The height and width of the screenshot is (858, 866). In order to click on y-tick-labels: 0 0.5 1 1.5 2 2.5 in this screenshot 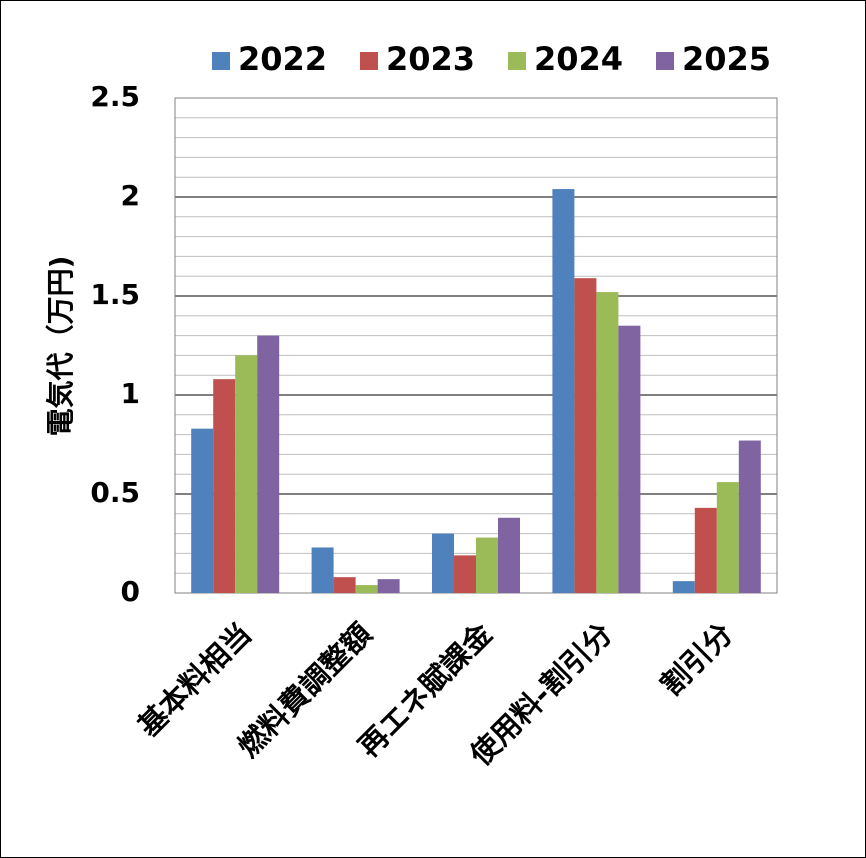, I will do `click(115, 344)`.